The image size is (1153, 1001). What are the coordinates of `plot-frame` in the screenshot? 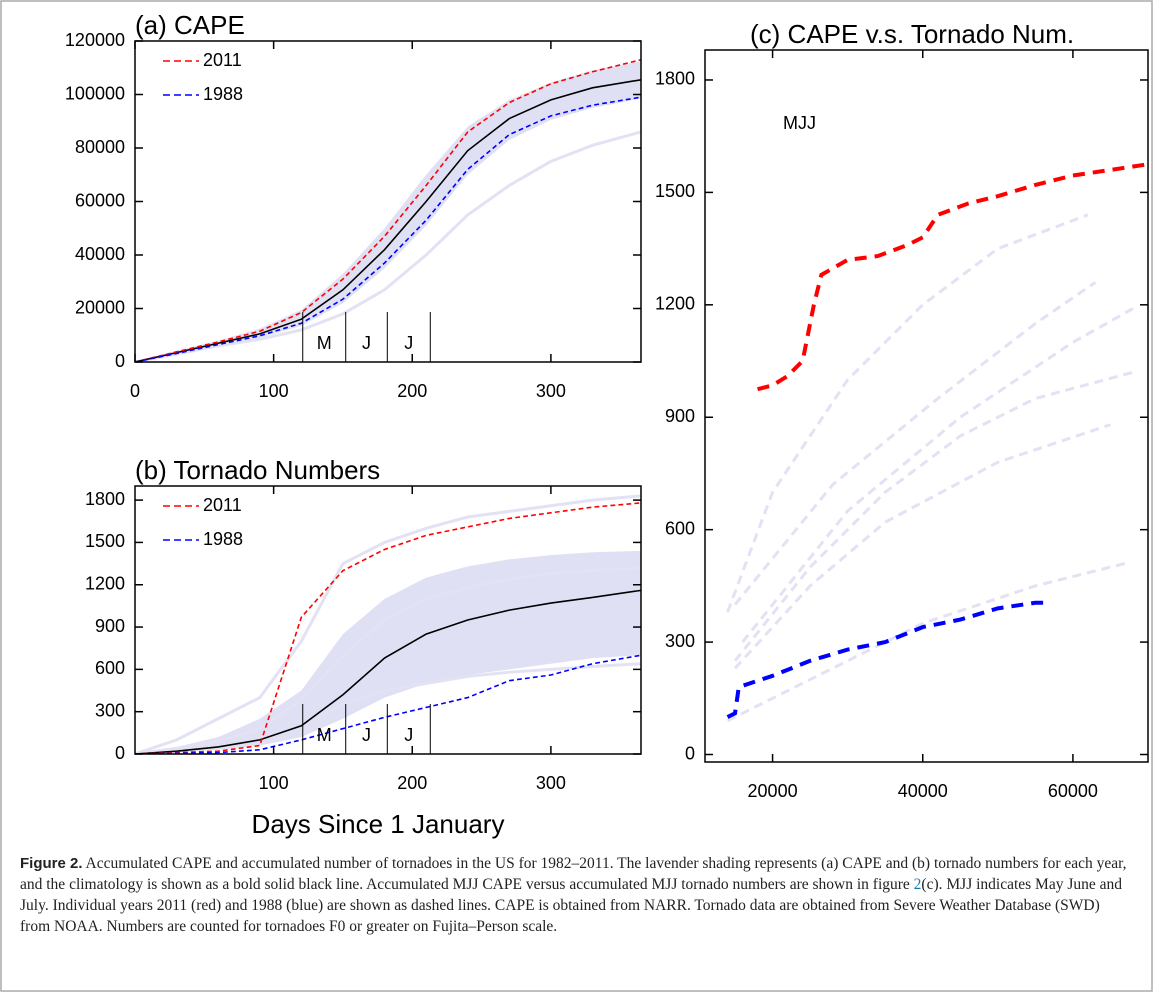 It's located at (388, 620).